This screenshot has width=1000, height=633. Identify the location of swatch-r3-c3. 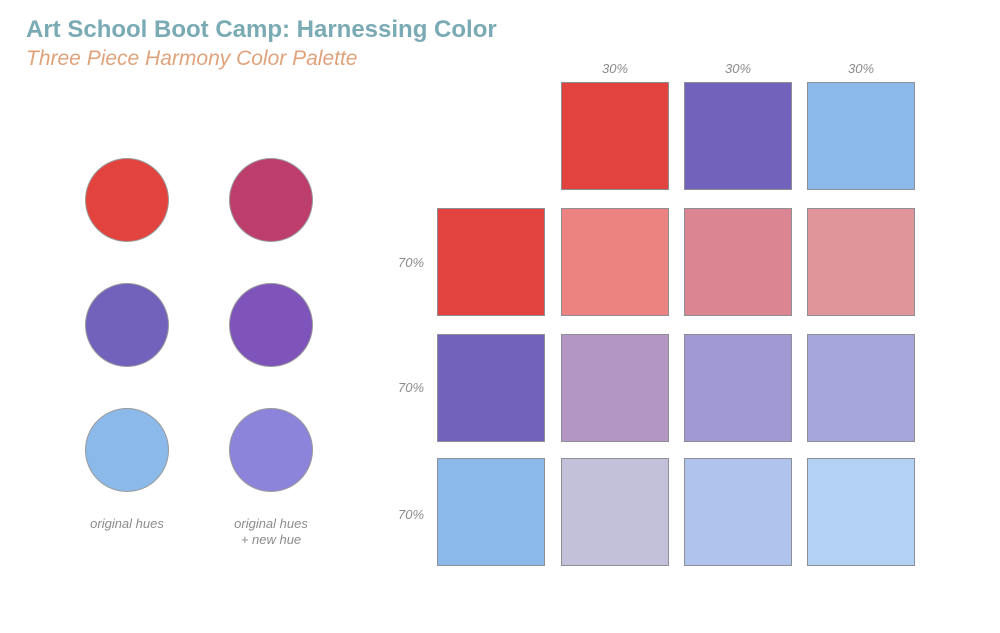
(861, 512).